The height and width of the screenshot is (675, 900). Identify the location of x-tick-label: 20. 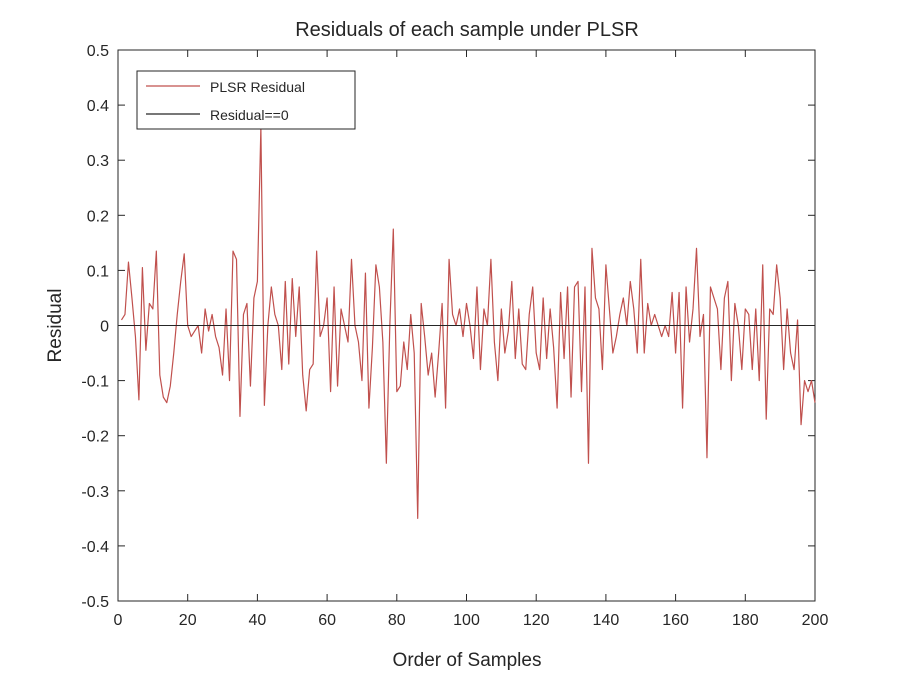
(188, 620).